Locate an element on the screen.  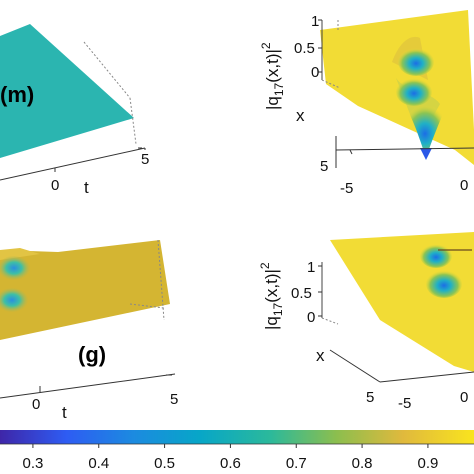
colorbar-tick-label: 0.5 is located at coordinates (164, 463).